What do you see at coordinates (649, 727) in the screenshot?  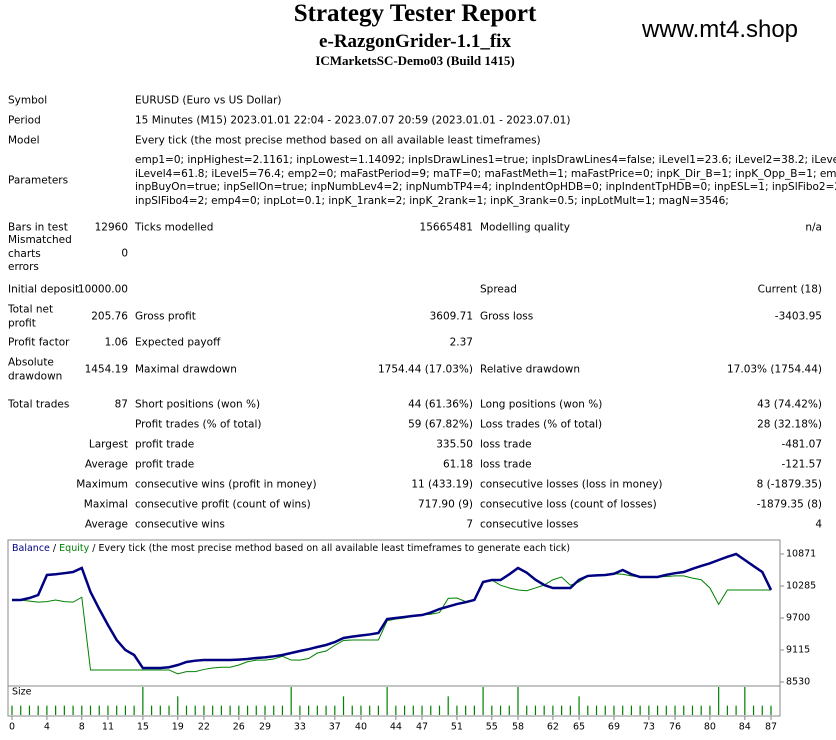 I see `x-tick-label: 73` at bounding box center [649, 727].